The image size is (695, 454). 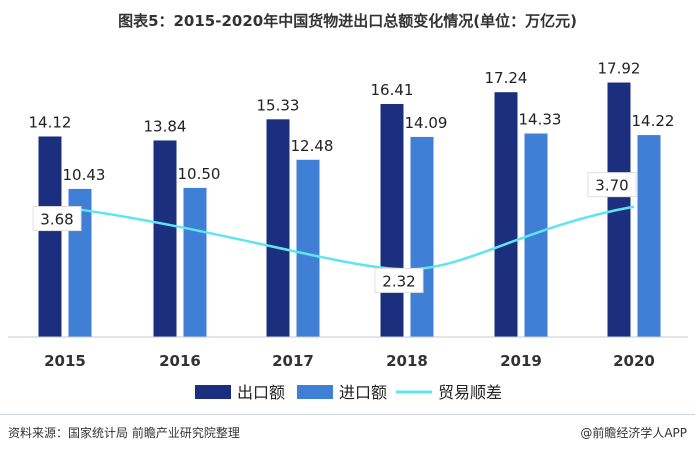 What do you see at coordinates (312, 146) in the screenshot?
I see `import-value-label: 12.48` at bounding box center [312, 146].